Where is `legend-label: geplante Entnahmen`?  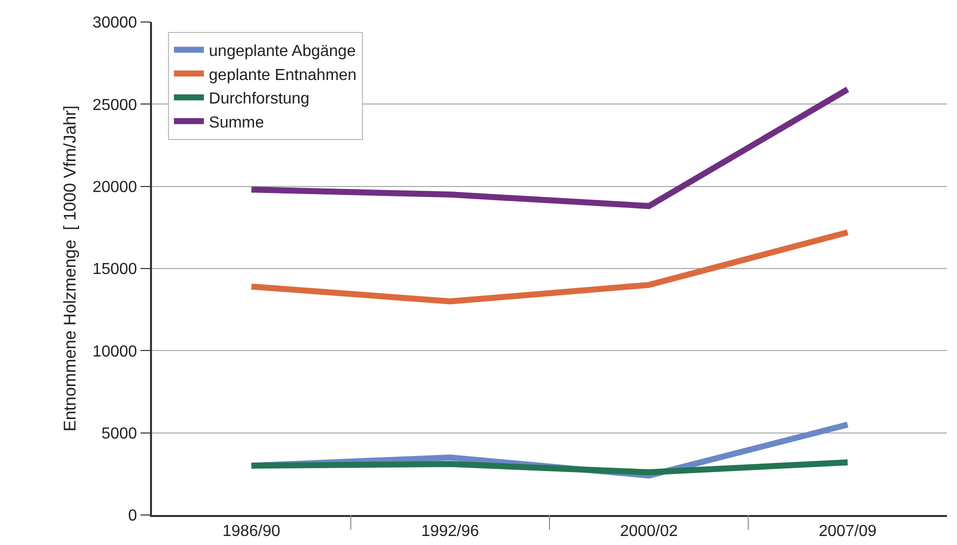 legend-label: geplante Entnahmen is located at coordinates (282, 75).